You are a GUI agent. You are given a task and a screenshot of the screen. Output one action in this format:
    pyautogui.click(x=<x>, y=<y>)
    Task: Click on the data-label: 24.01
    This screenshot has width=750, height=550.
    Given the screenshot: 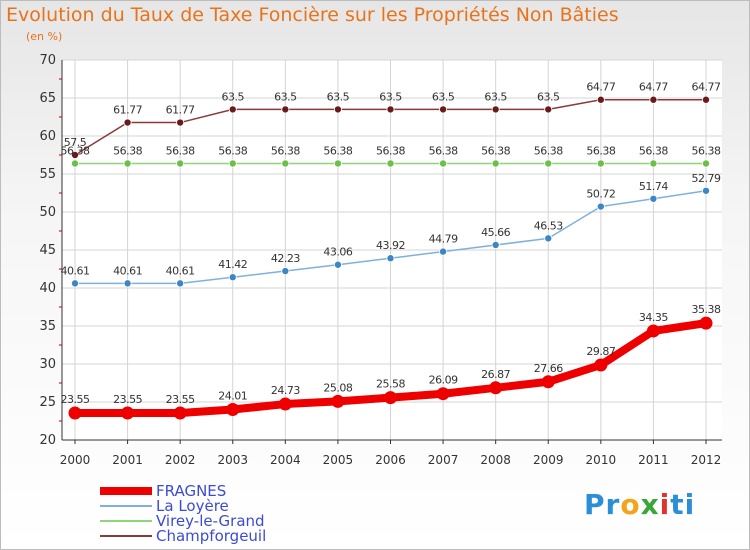 What is the action you would take?
    pyautogui.click(x=232, y=396)
    